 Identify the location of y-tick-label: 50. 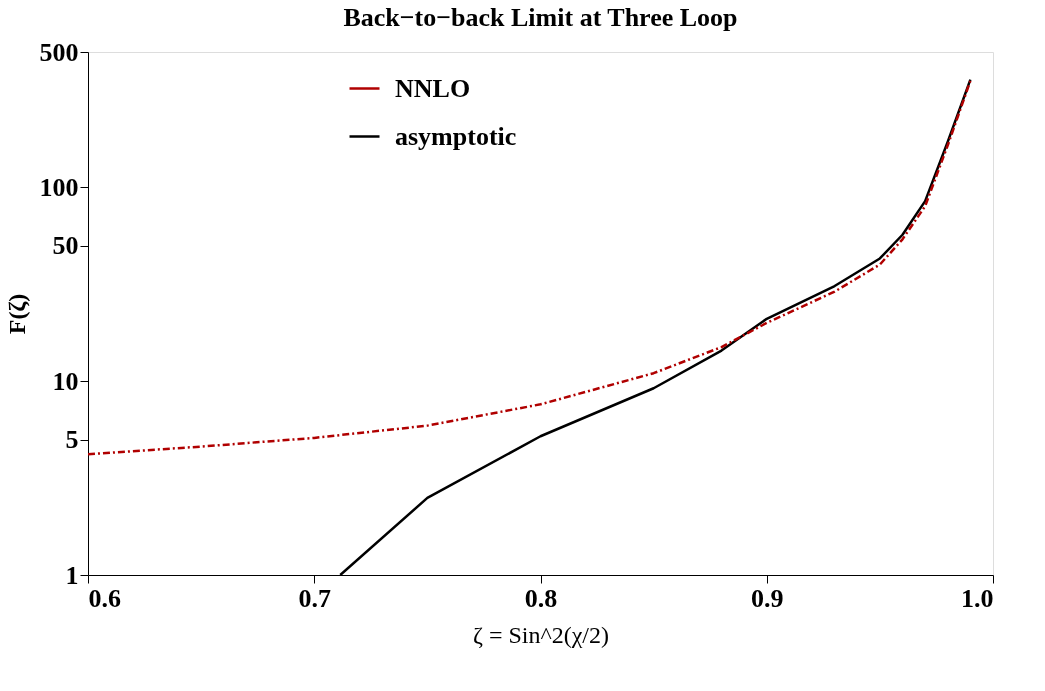
(65, 246).